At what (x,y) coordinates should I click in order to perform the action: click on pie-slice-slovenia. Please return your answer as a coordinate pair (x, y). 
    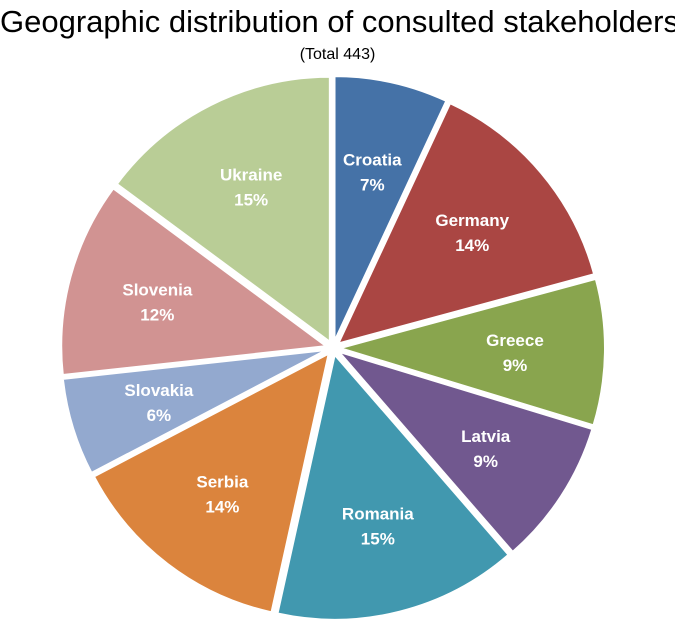
    Looking at the image, I should click on (194, 282).